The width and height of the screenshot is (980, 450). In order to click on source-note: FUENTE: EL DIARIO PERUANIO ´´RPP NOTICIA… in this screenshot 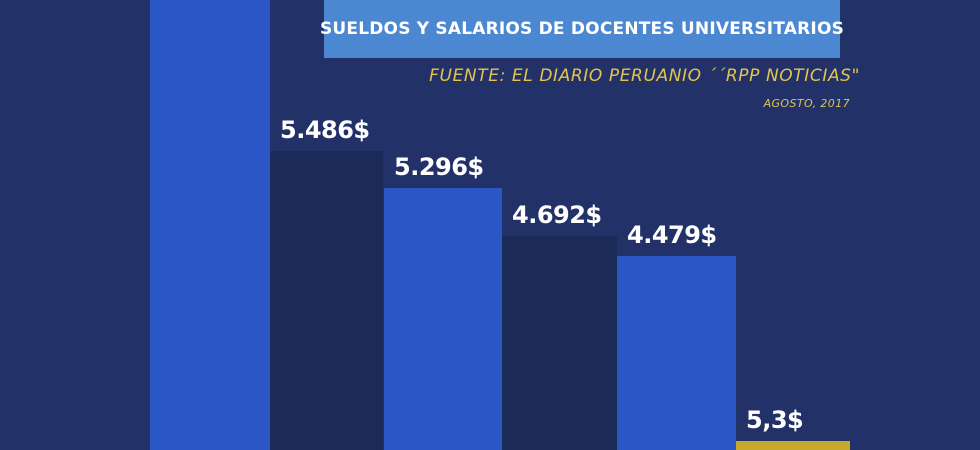, I will do `click(644, 76)`.